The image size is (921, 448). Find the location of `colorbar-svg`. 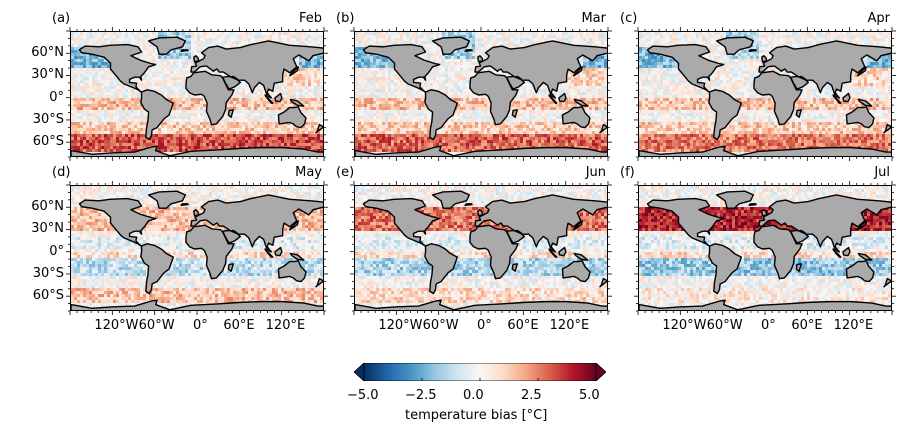

colorbar-svg is located at coordinates (480, 372).